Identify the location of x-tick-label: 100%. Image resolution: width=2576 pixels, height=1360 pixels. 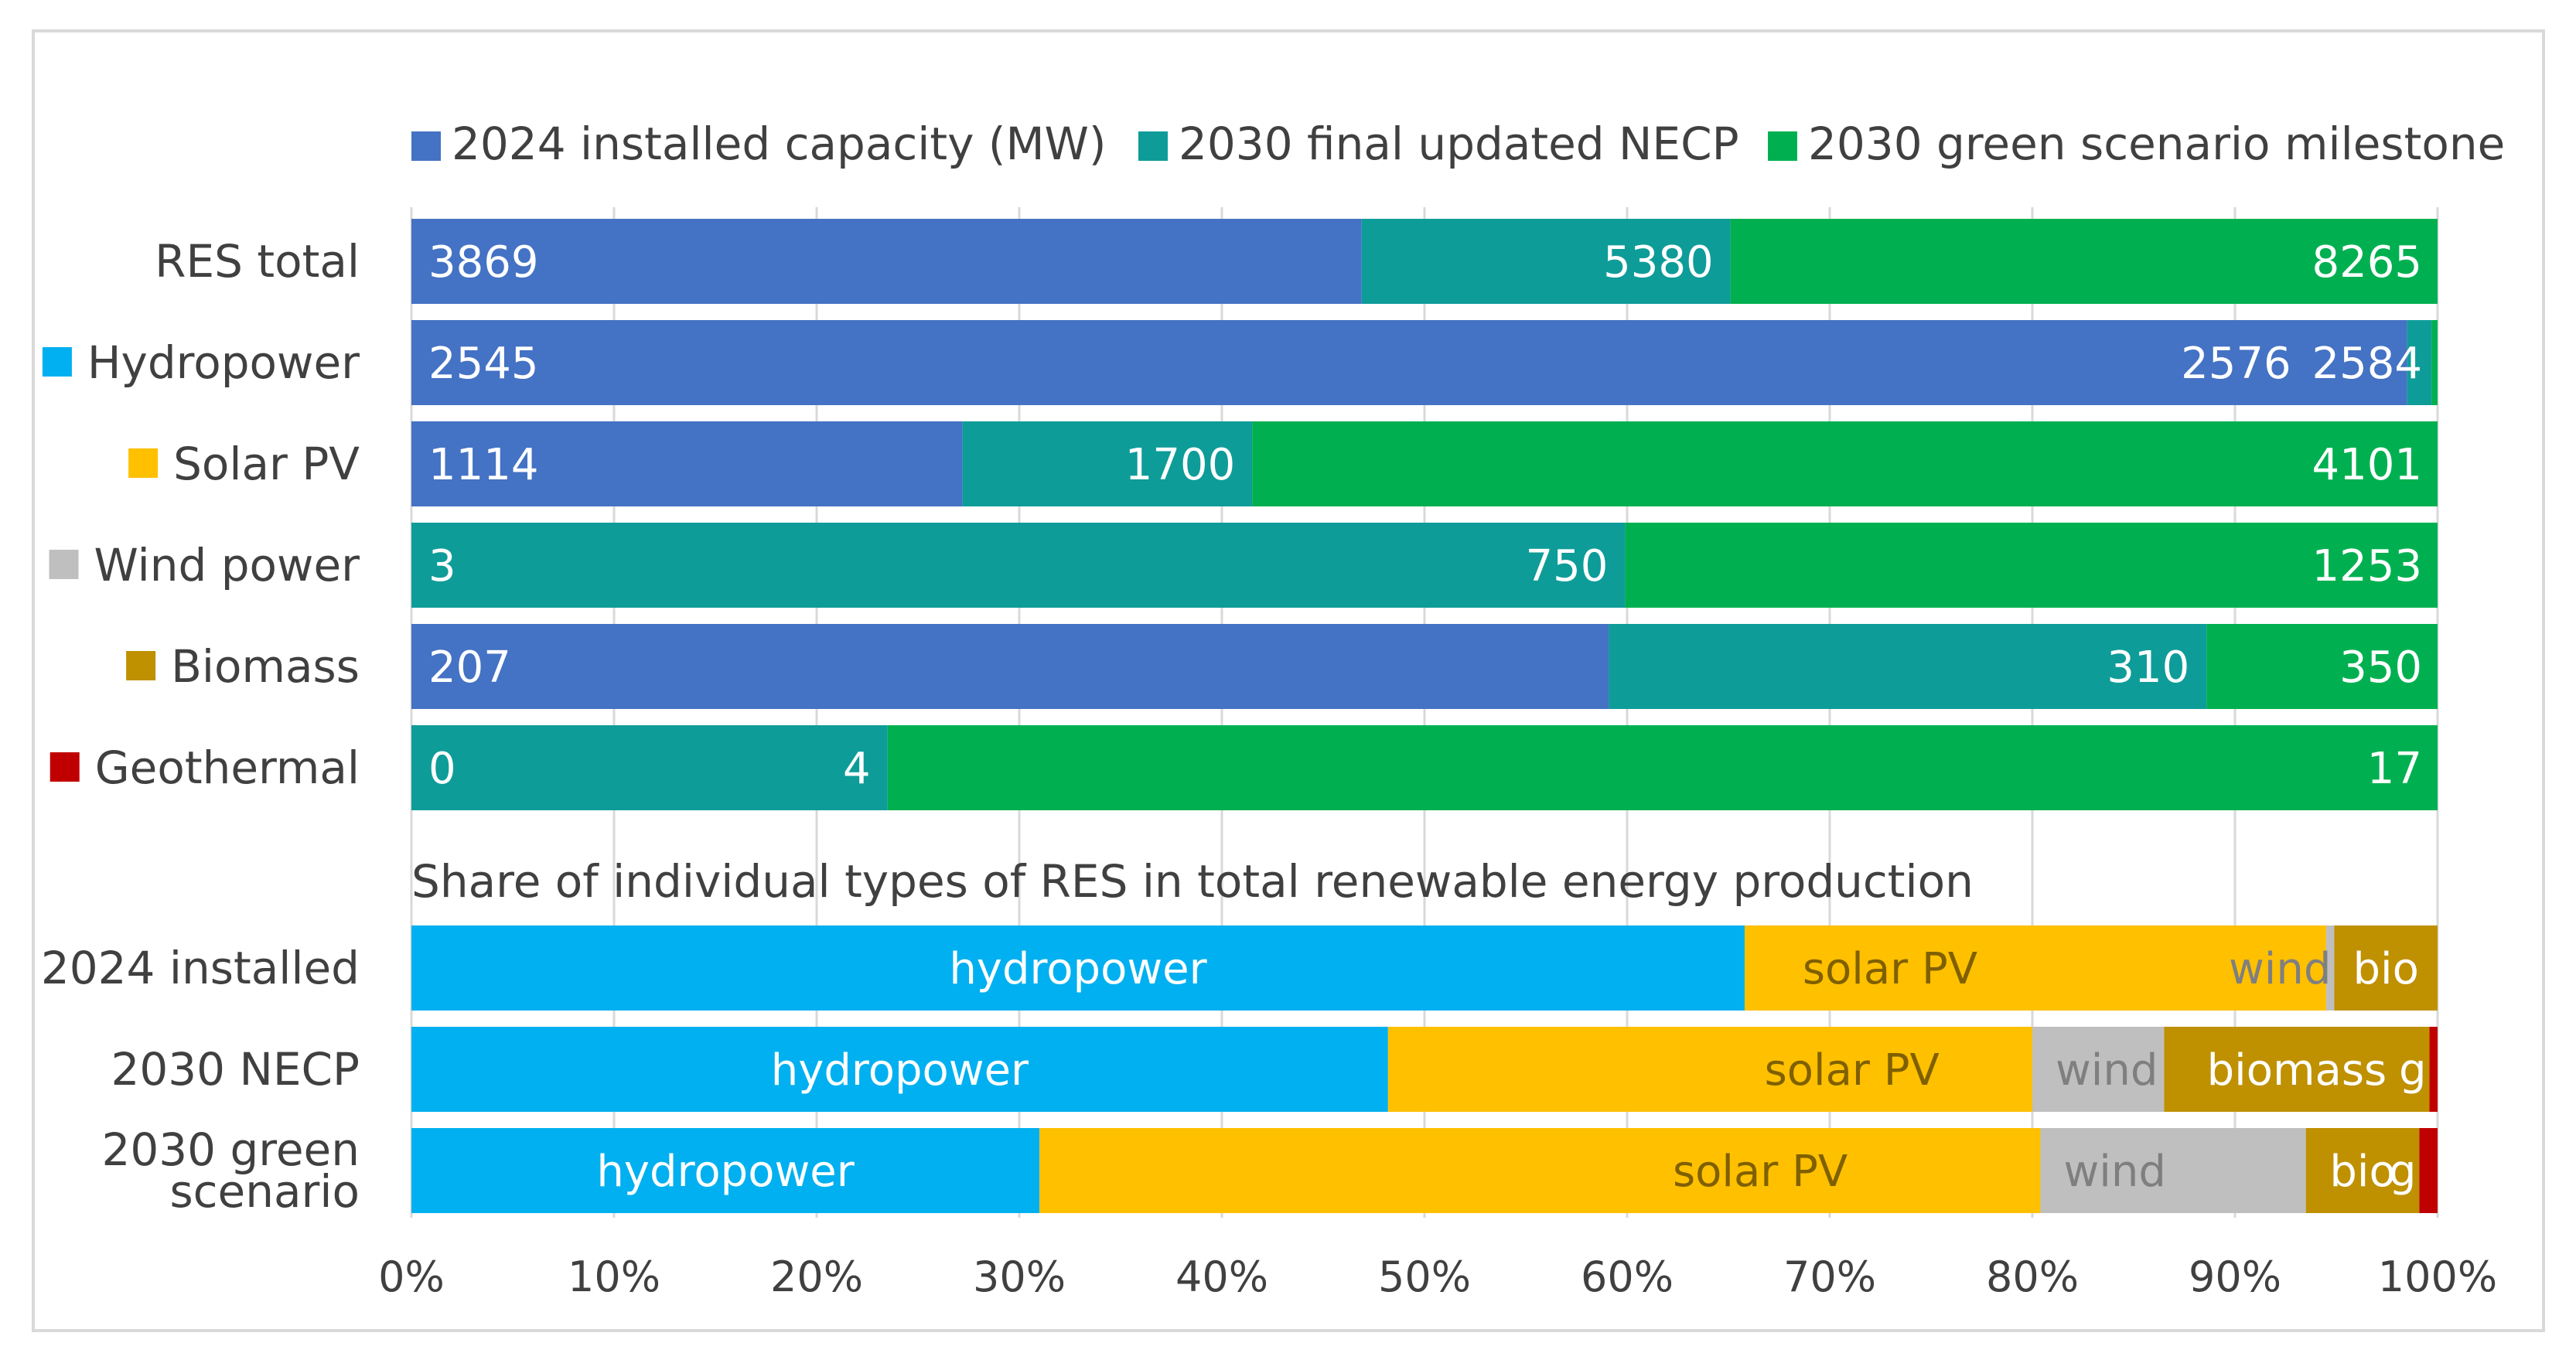
(2438, 1277).